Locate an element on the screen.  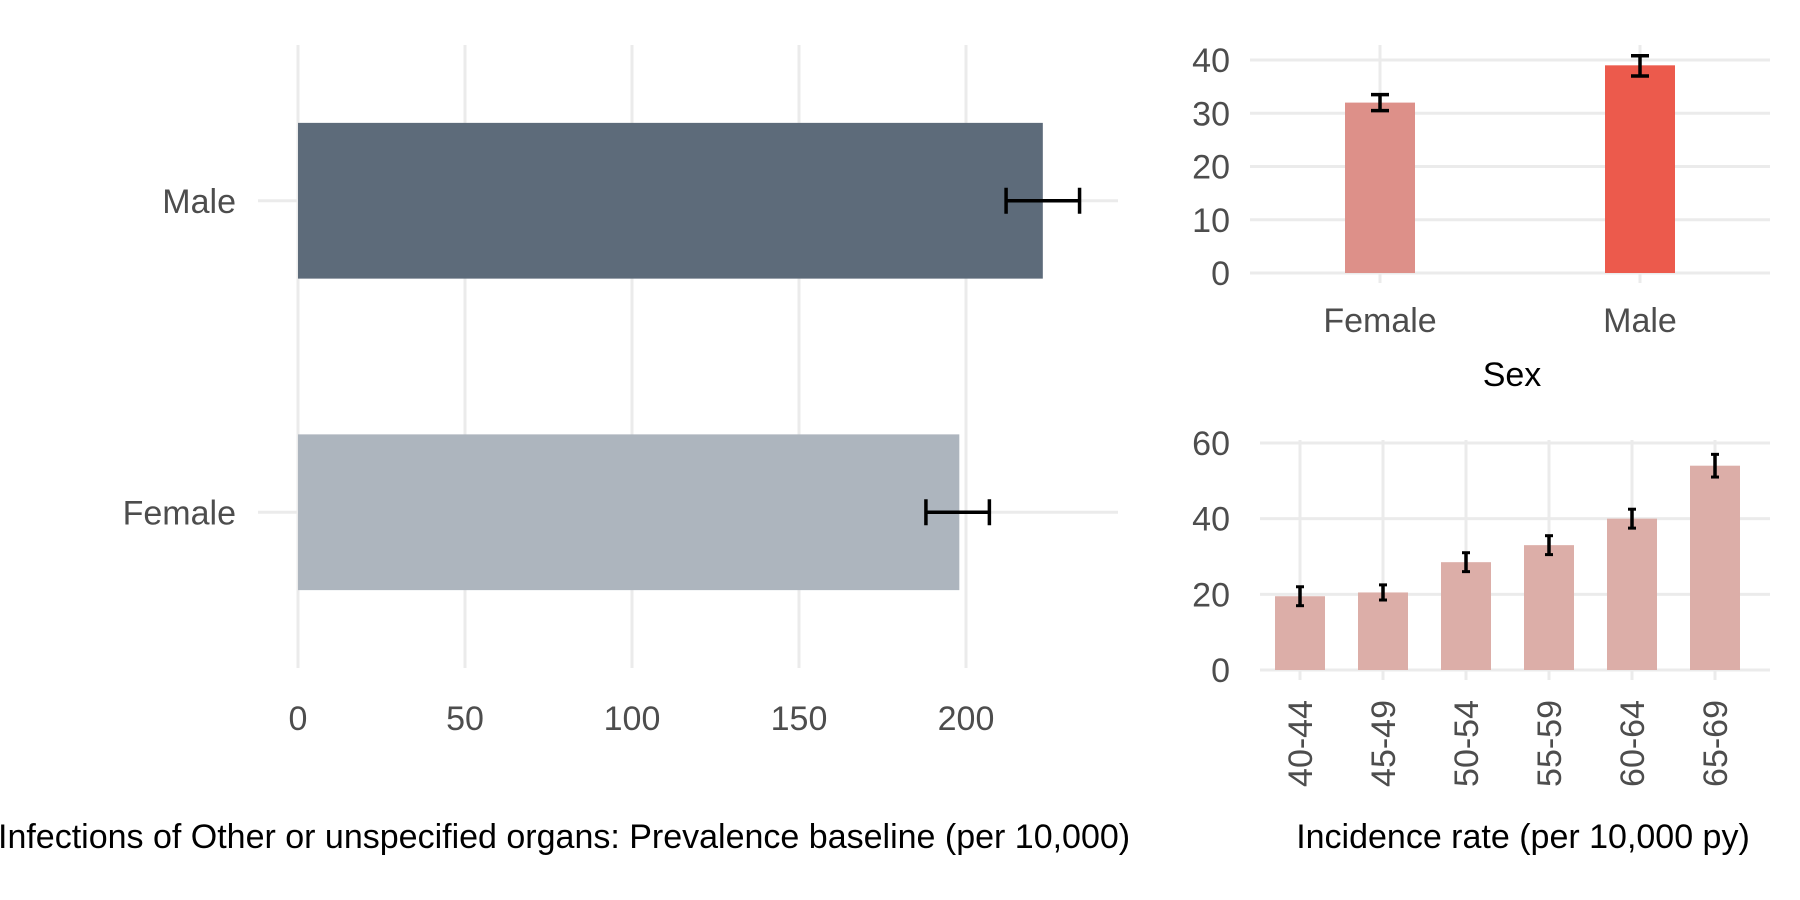
age-x-tick-55-59: 55-59 is located at coordinates (1550, 743).